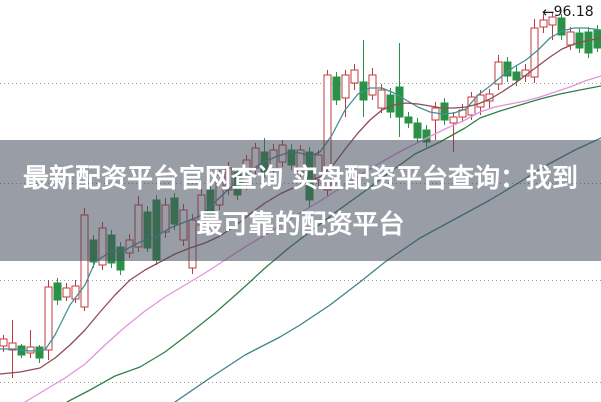 This screenshot has width=601, height=402. I want to click on price-annotation: ← 96.18, so click(568, 12).